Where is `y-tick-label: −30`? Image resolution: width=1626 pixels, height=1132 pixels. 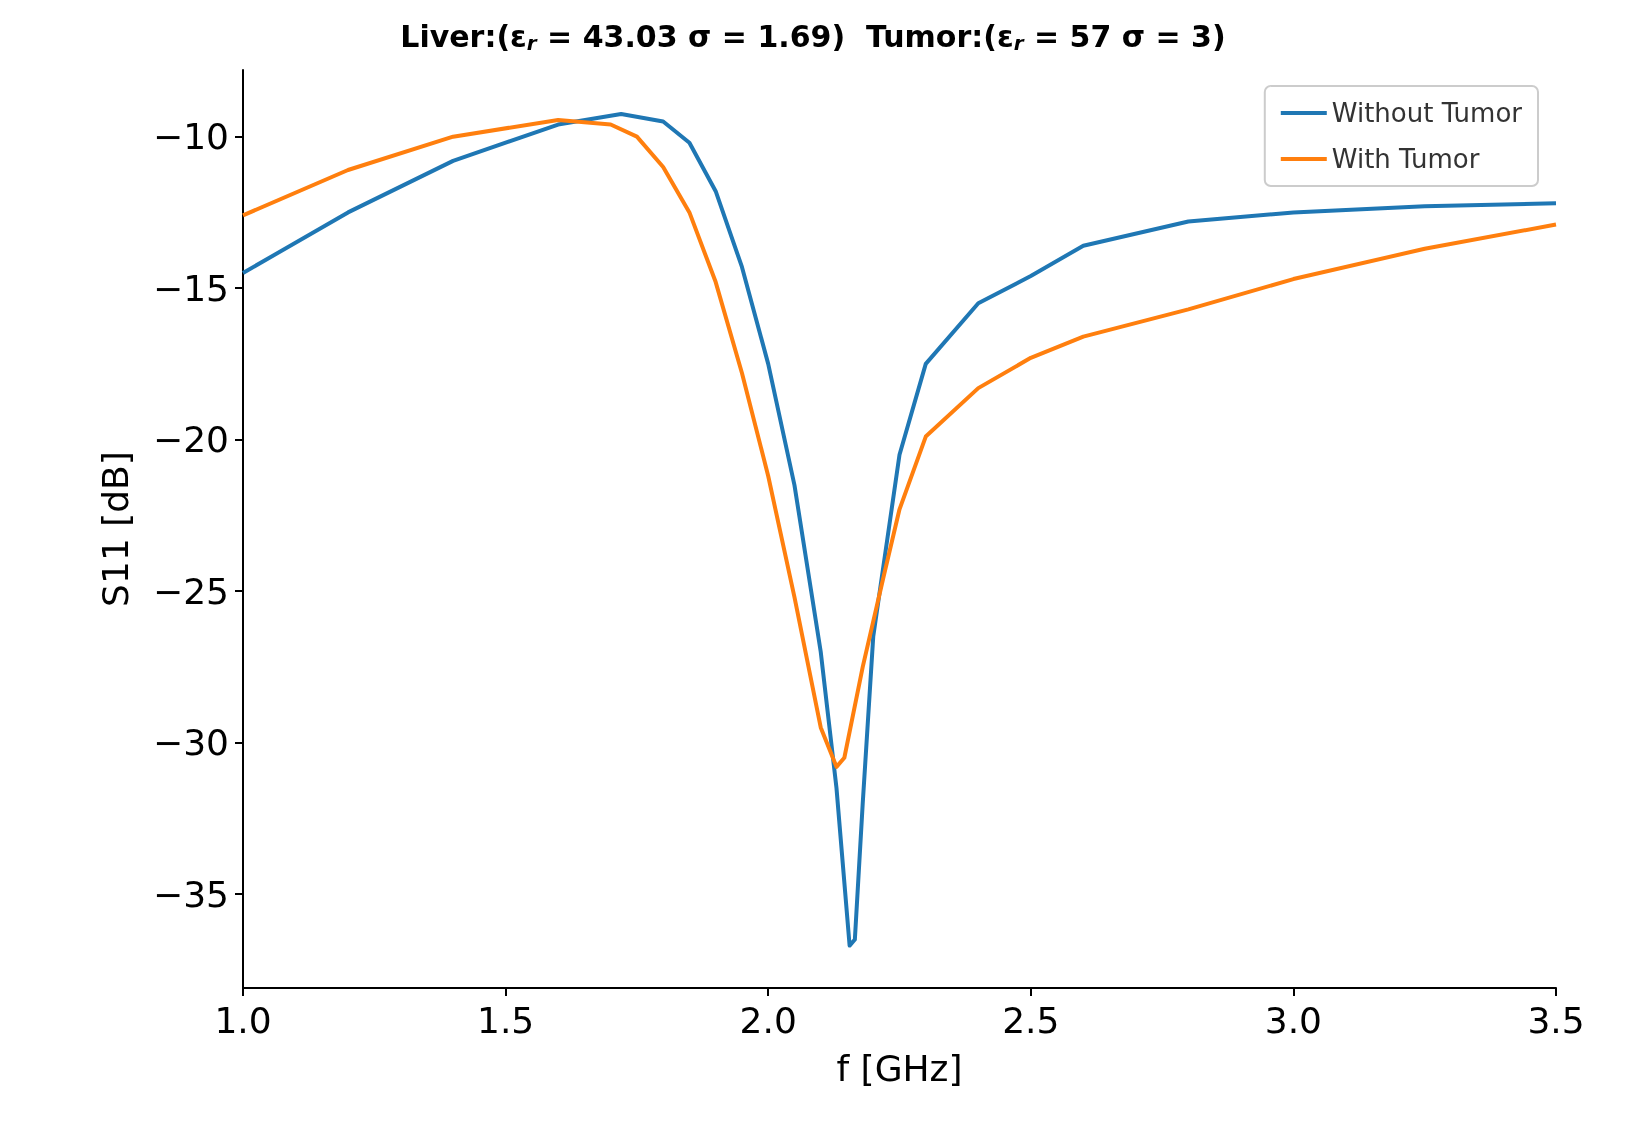
y-tick-label: −30 is located at coordinates (191, 743).